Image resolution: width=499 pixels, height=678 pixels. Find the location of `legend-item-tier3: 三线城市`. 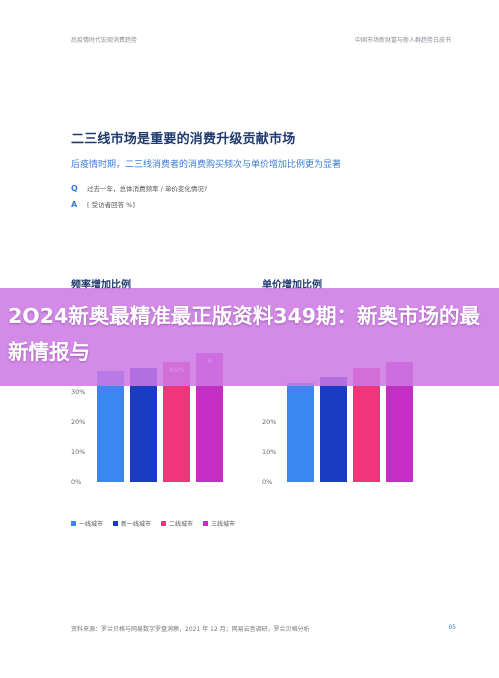

legend-item-tier3: 三线城市 is located at coordinates (219, 523).